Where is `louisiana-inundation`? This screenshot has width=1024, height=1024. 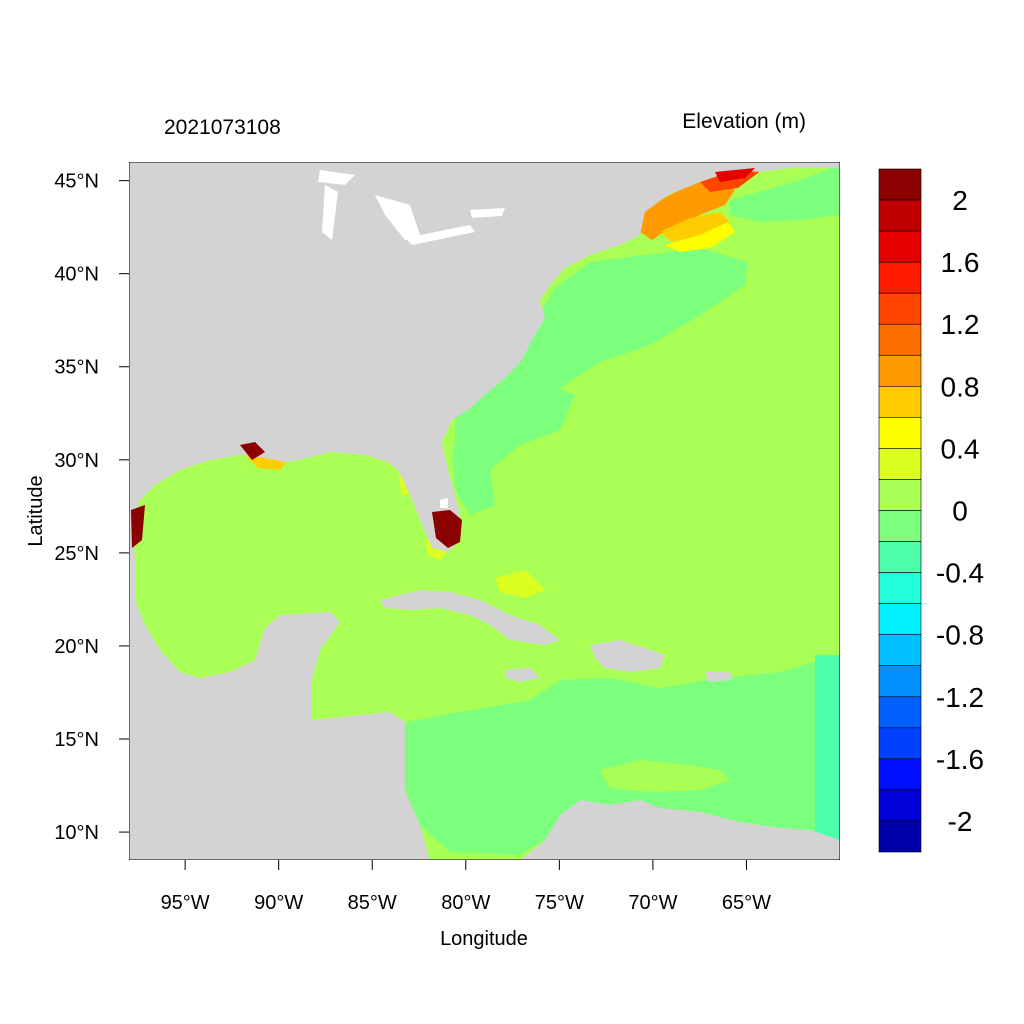 louisiana-inundation is located at coordinates (252, 451).